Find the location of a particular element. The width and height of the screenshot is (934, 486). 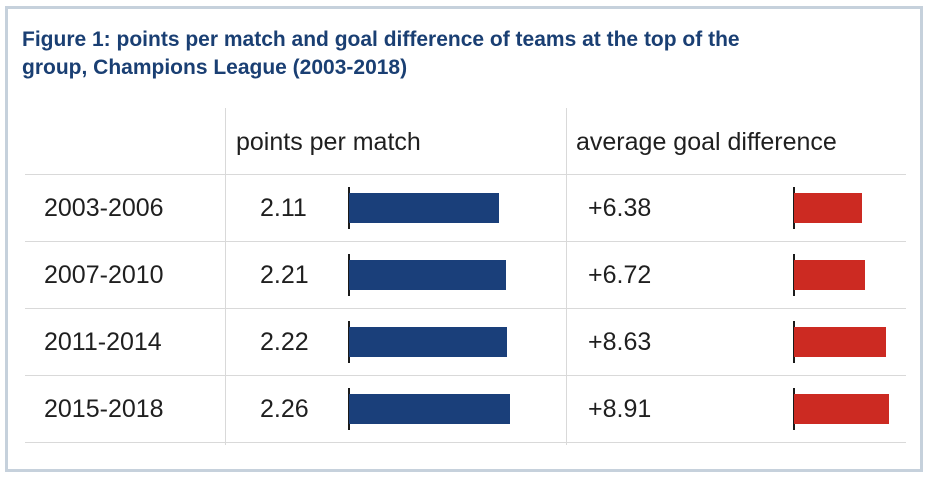

points-value-label: 2.26 is located at coordinates (284, 408).